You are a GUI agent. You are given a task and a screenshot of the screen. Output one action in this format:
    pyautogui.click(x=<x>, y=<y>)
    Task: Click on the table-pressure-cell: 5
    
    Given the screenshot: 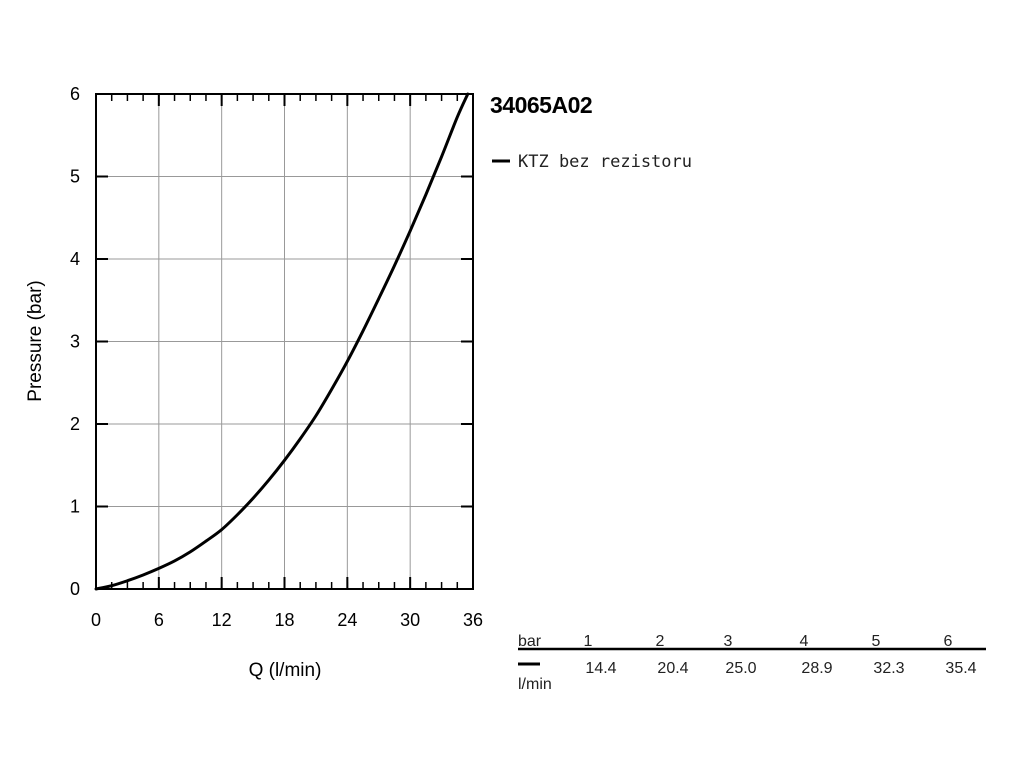 What is the action you would take?
    pyautogui.click(x=876, y=641)
    